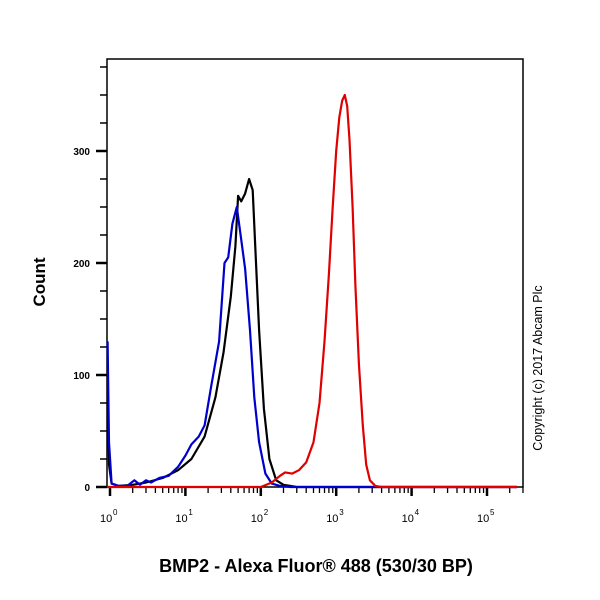 The image size is (600, 600). I want to click on svg-text: 5, so click(492, 512).